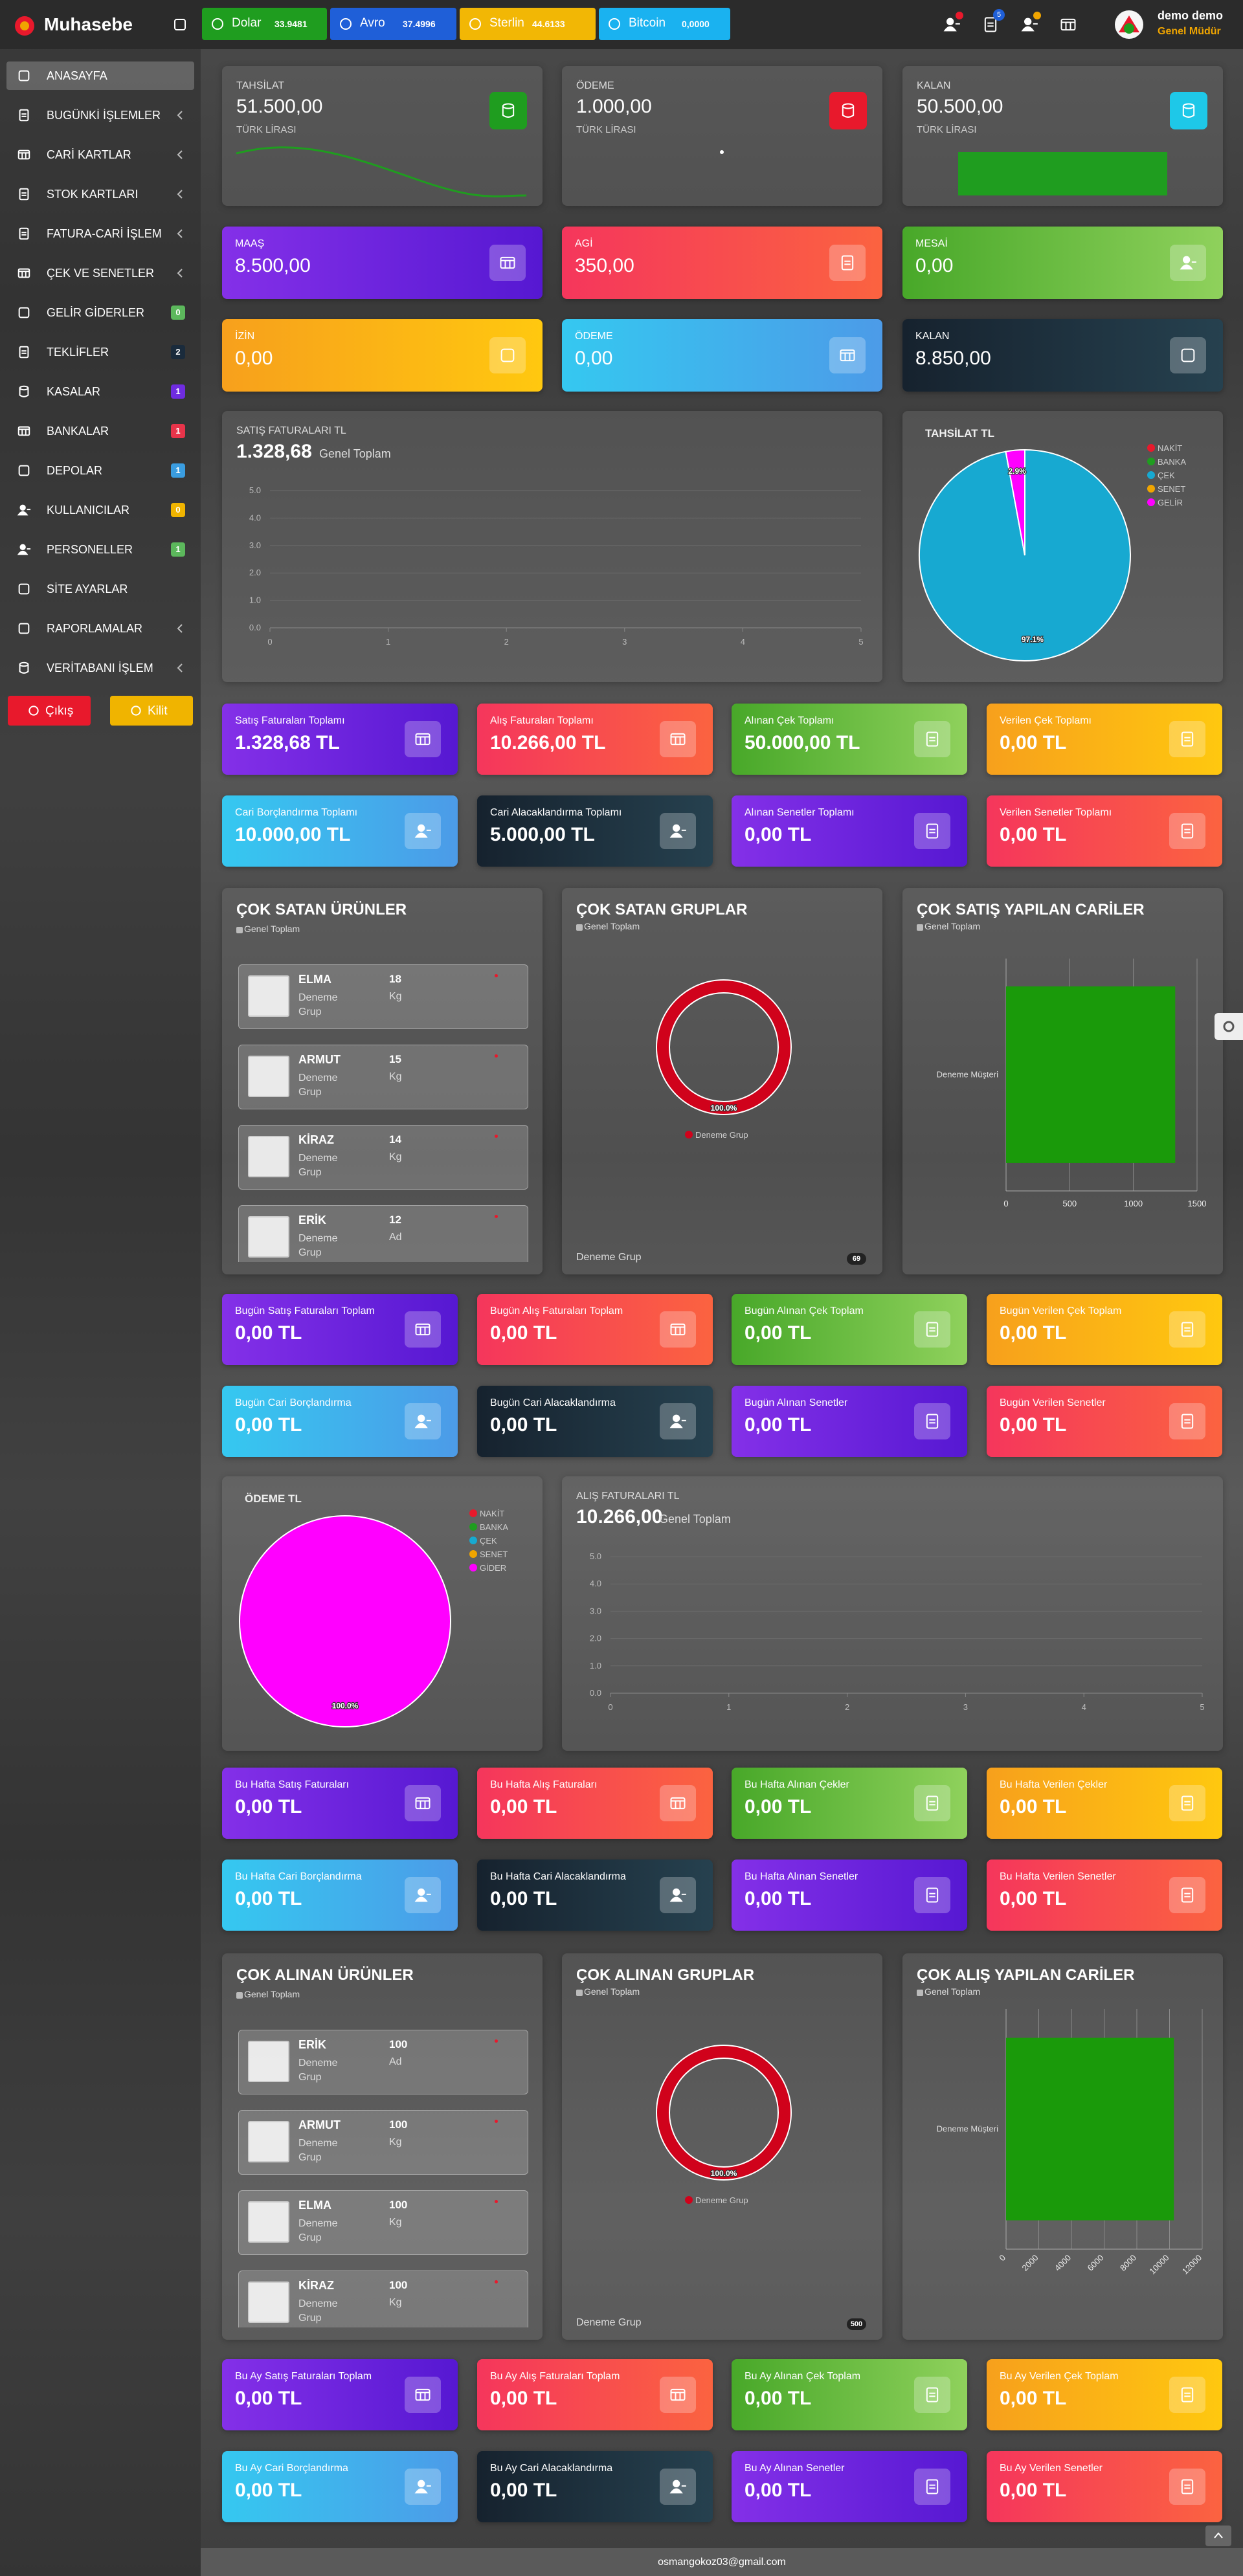 This screenshot has height=2576, width=1243. Describe the element at coordinates (266, 129) in the screenshot. I see `card-unit: TÜRK LİRASI` at that location.